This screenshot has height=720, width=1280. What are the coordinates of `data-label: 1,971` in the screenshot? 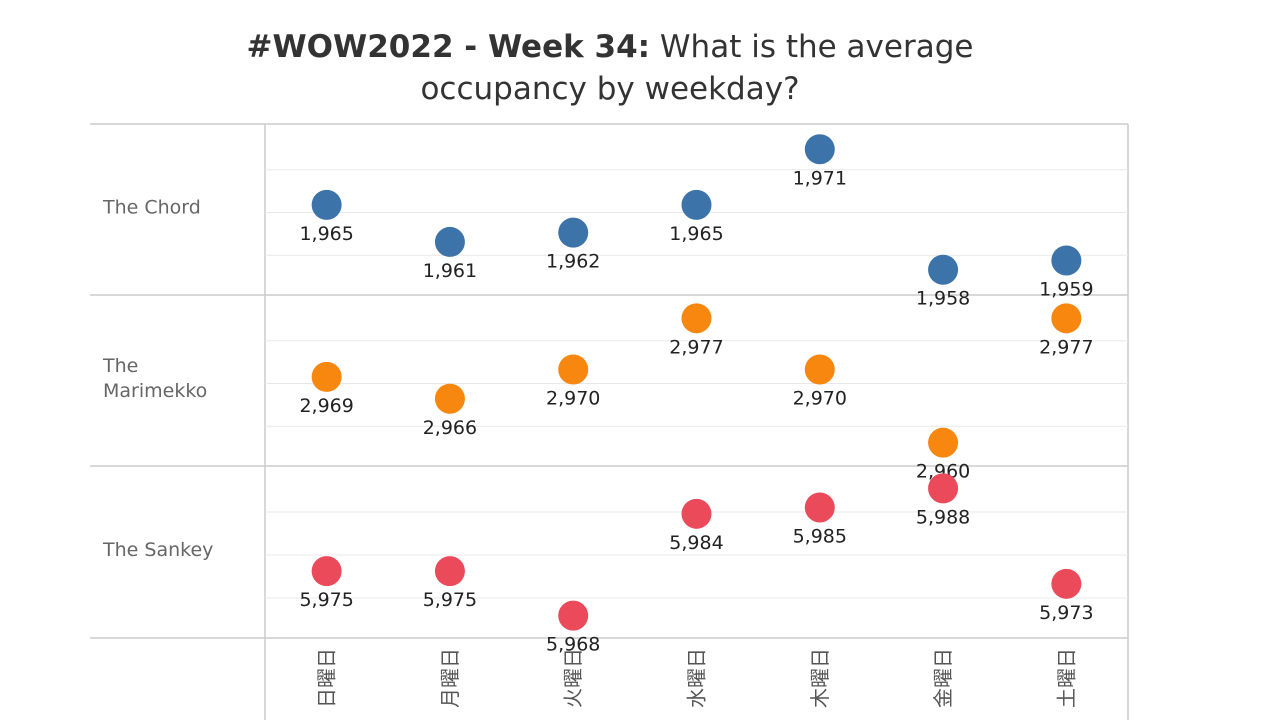 It's located at (820, 178).